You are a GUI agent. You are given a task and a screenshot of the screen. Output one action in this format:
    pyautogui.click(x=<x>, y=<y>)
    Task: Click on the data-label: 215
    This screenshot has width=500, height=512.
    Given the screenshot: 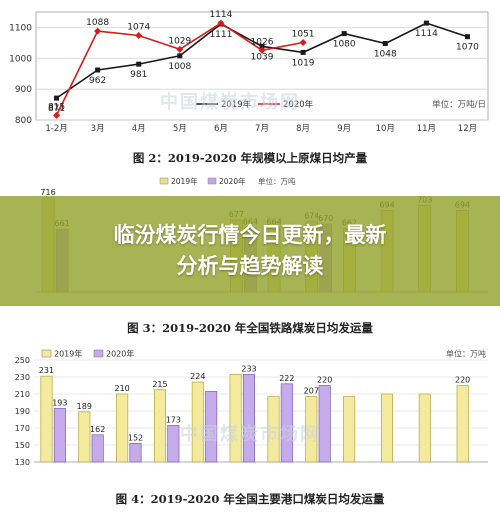 What is the action you would take?
    pyautogui.click(x=159, y=384)
    